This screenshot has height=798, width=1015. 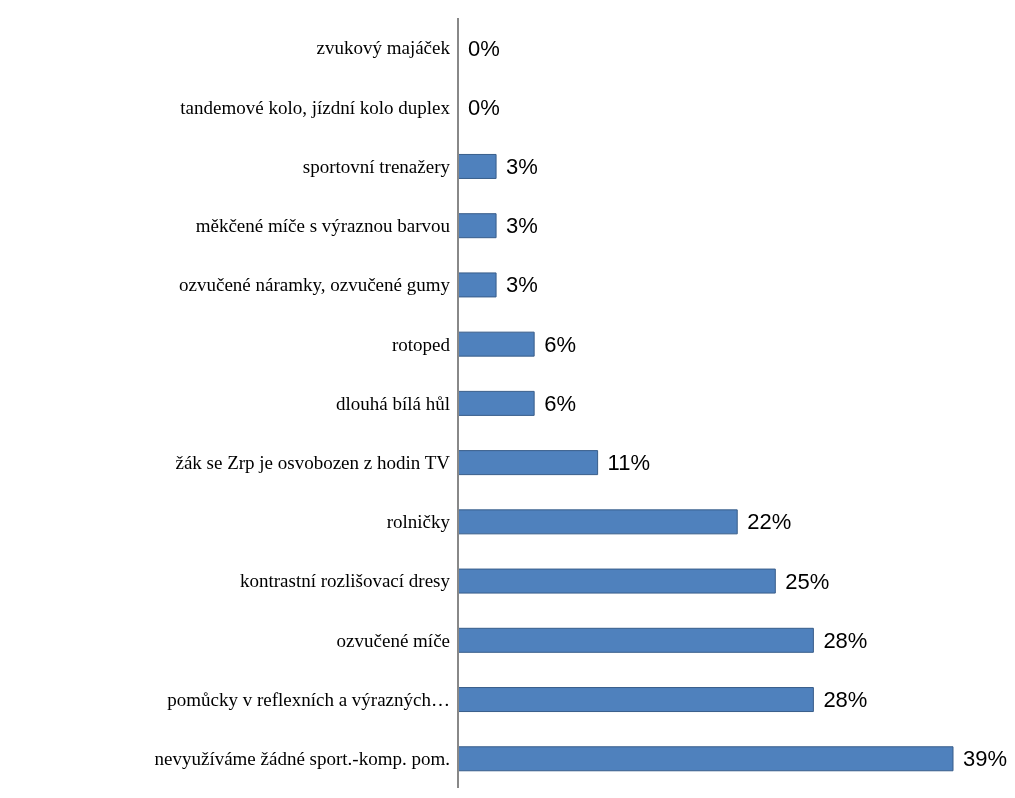 What do you see at coordinates (315, 107) in the screenshot?
I see `y-tick-label: tandemové kolo, jízdní kolo duplex` at bounding box center [315, 107].